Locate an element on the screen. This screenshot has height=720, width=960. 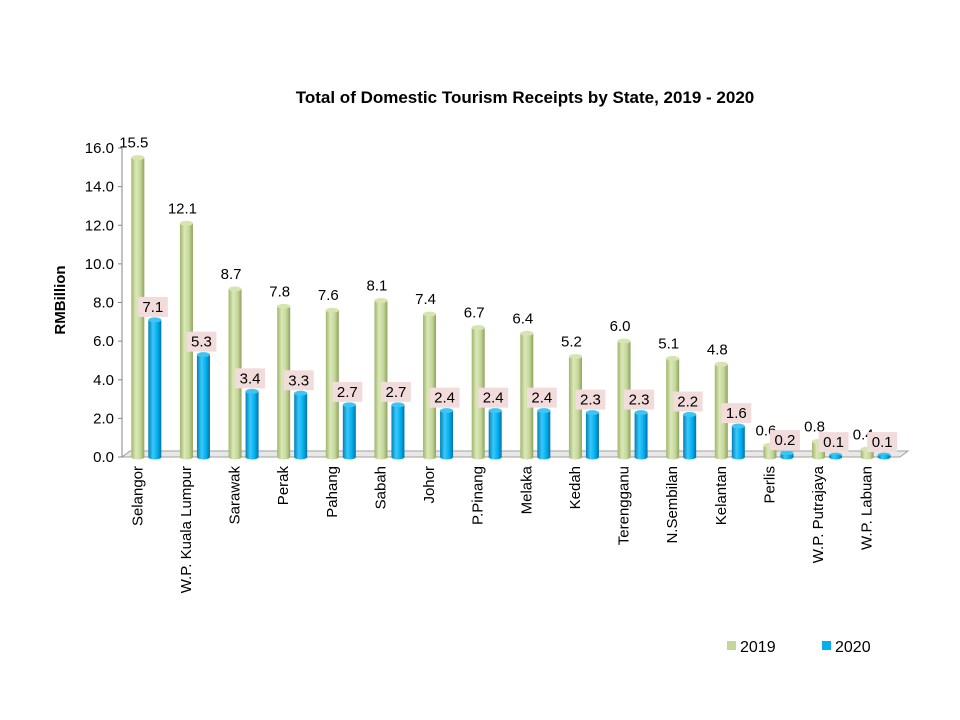
y-tick-label: 4.0 is located at coordinates (103, 380).